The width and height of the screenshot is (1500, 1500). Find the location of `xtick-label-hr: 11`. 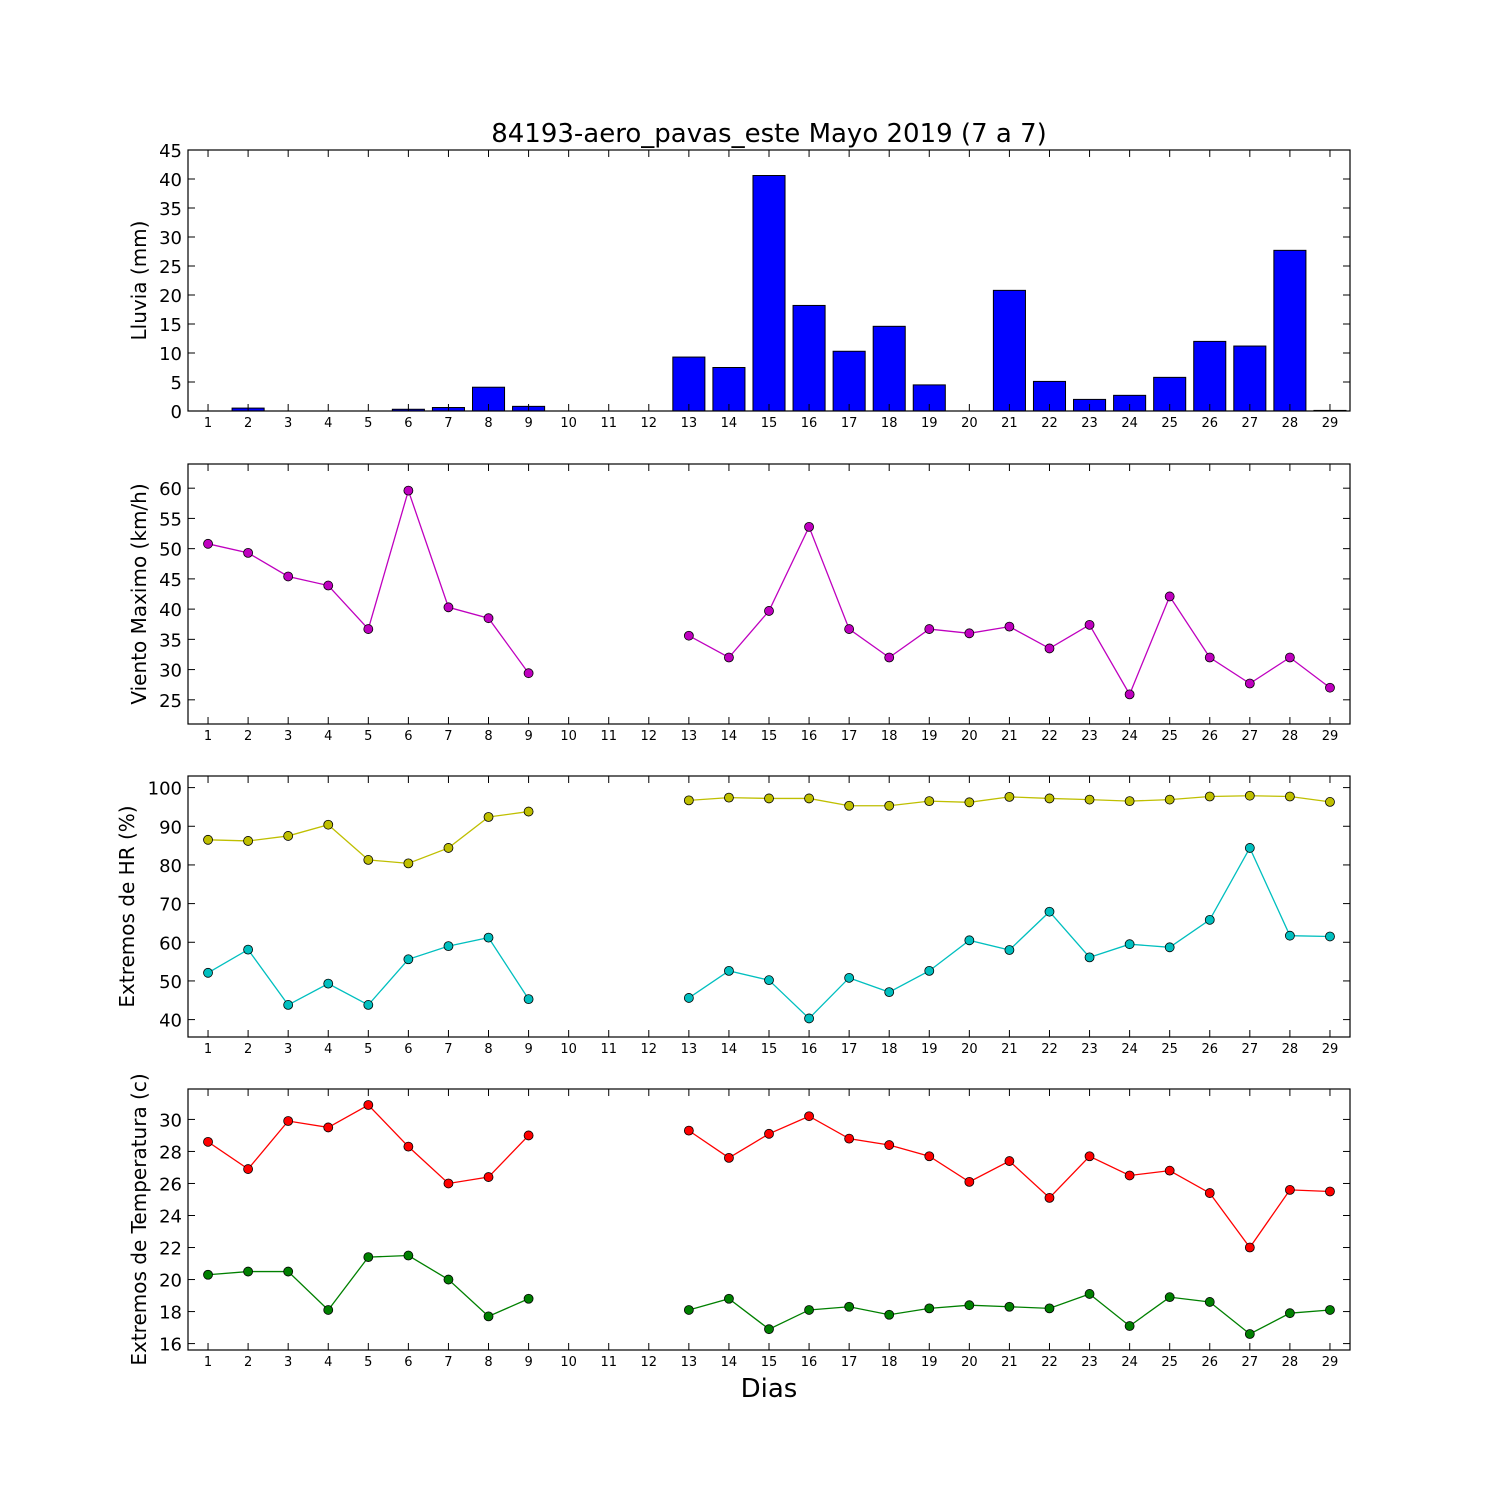

xtick-label-hr: 11 is located at coordinates (608, 1049).